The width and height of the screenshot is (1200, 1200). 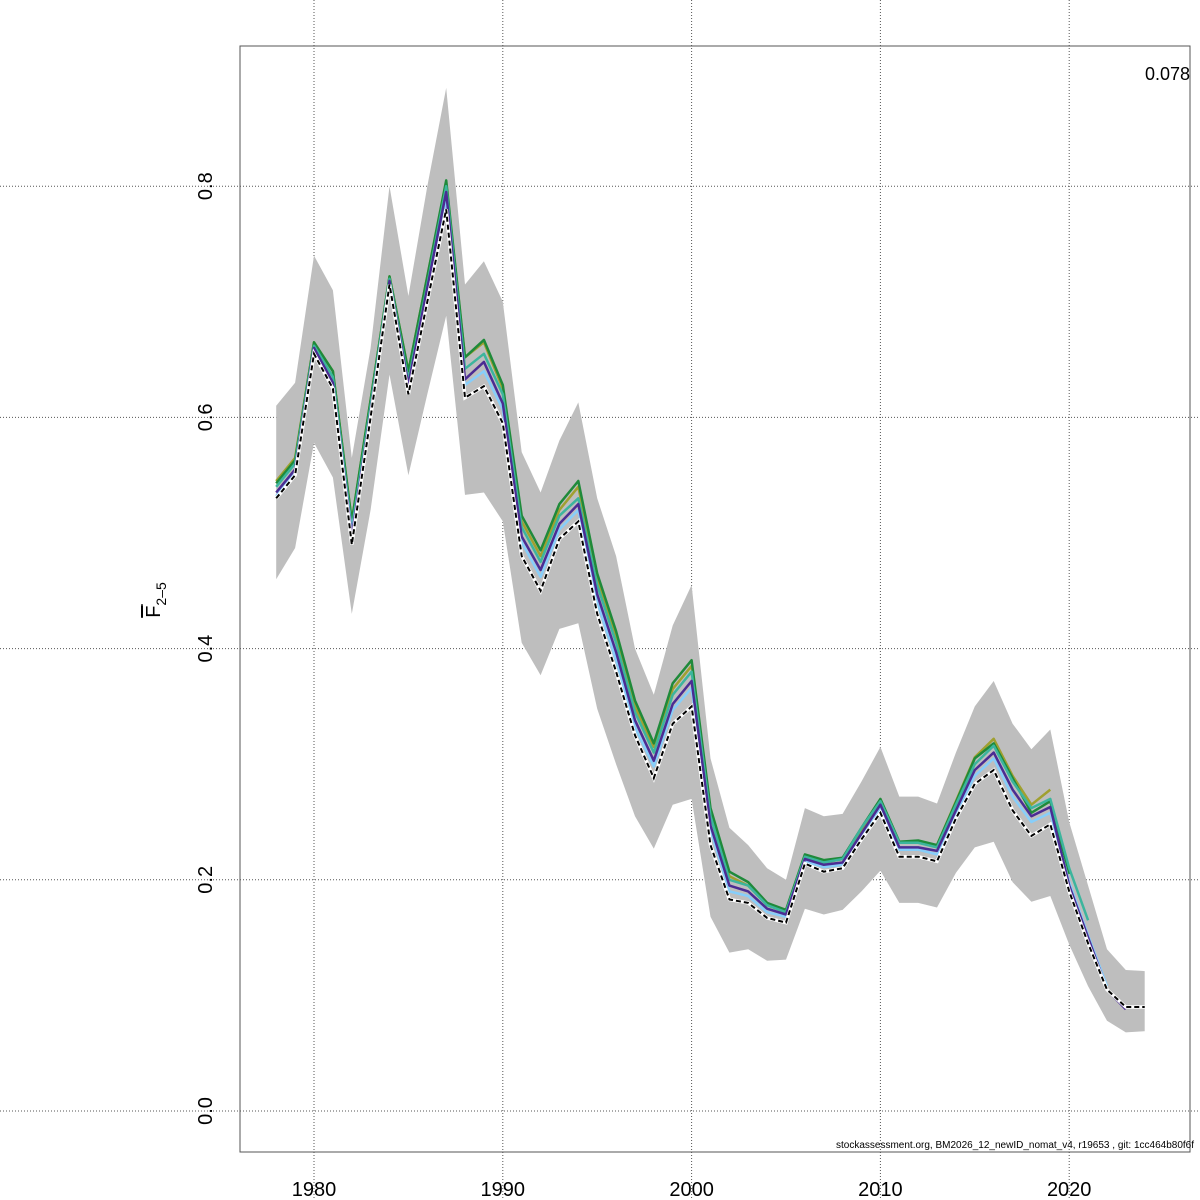 What do you see at coordinates (206, 417) in the screenshot?
I see `y-tick-label: 0.6` at bounding box center [206, 417].